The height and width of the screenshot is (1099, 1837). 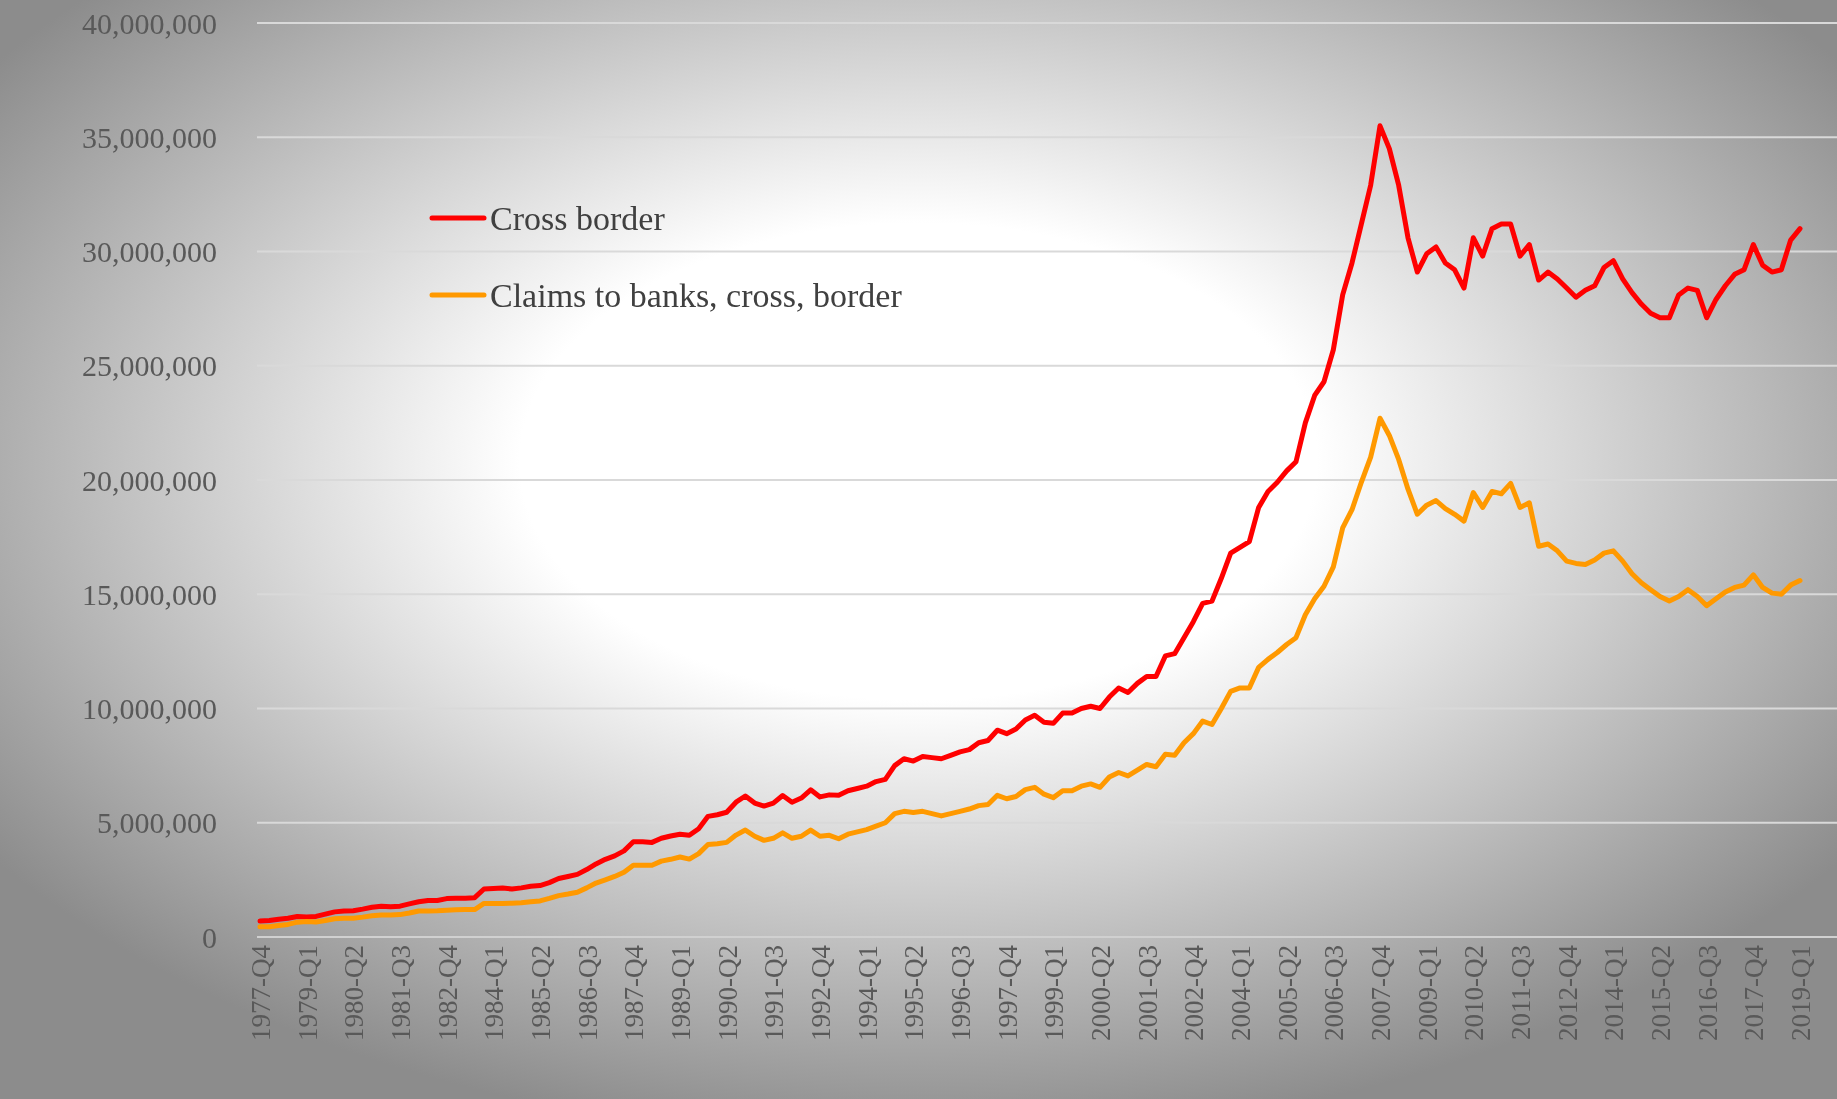 What do you see at coordinates (867, 993) in the screenshot?
I see `x-tick-label: 1994-Q1` at bounding box center [867, 993].